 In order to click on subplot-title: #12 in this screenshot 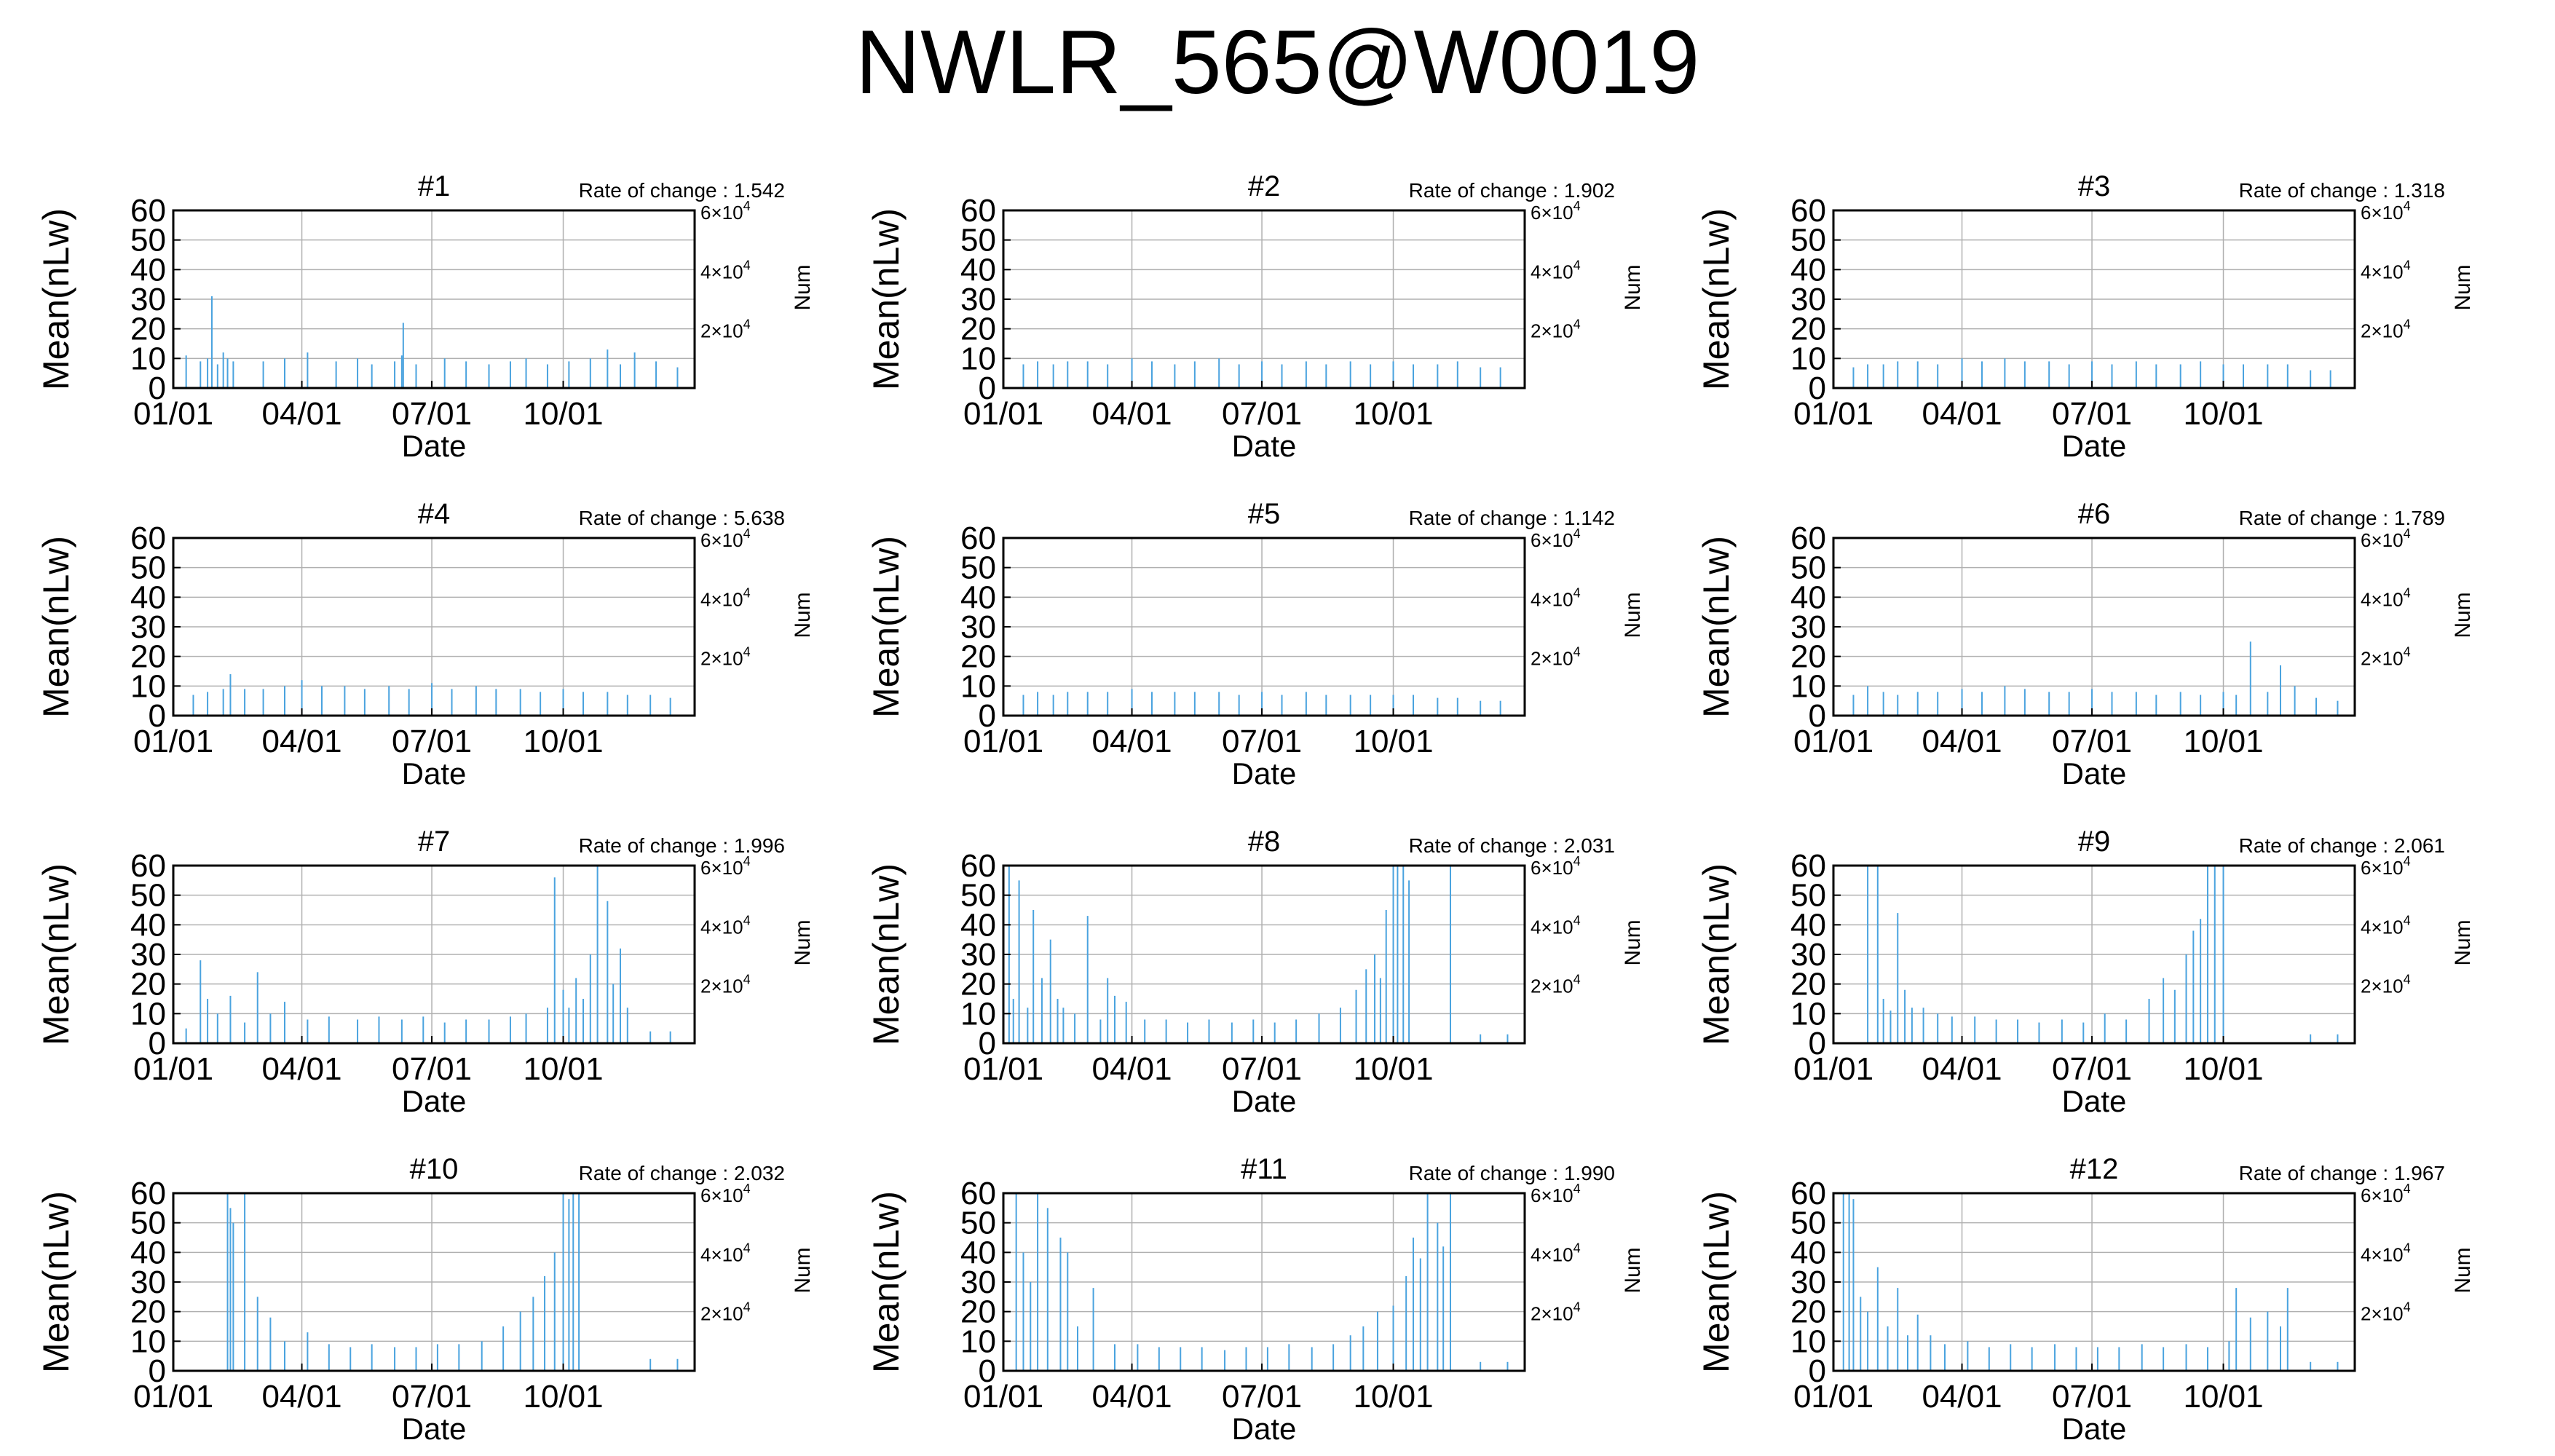, I will do `click(2094, 1169)`.